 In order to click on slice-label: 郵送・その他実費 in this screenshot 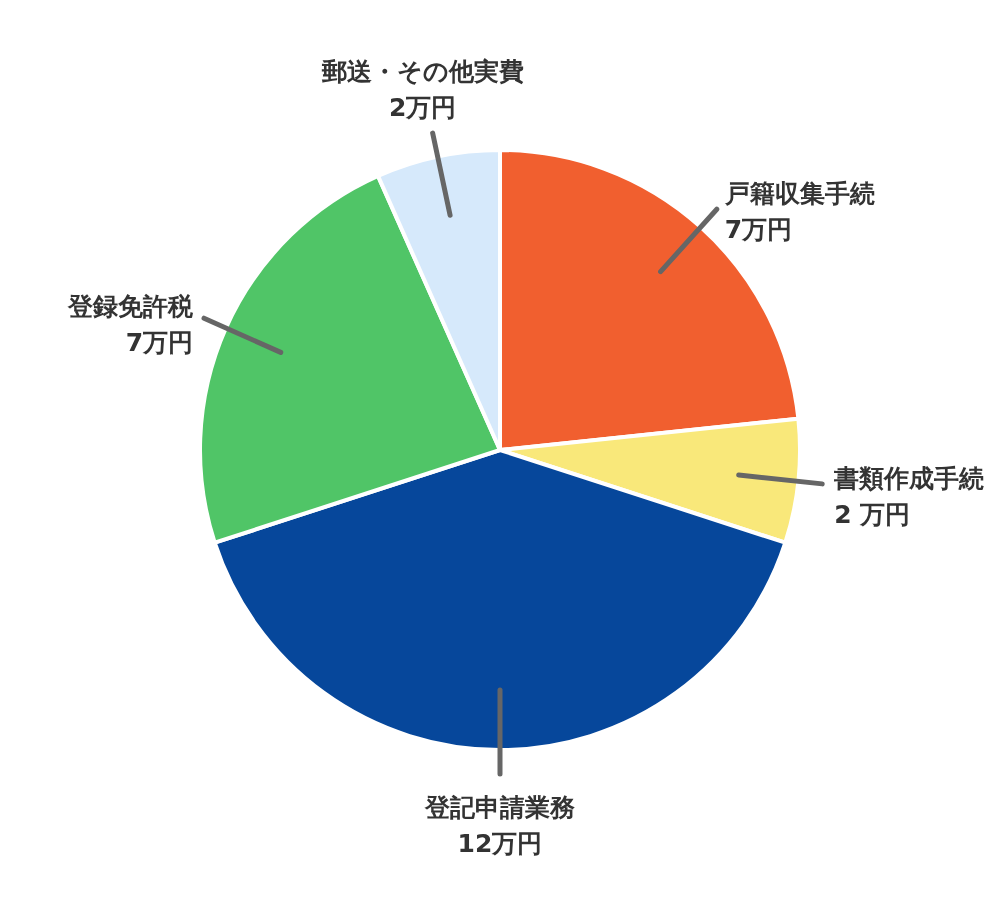, I will do `click(422, 72)`.